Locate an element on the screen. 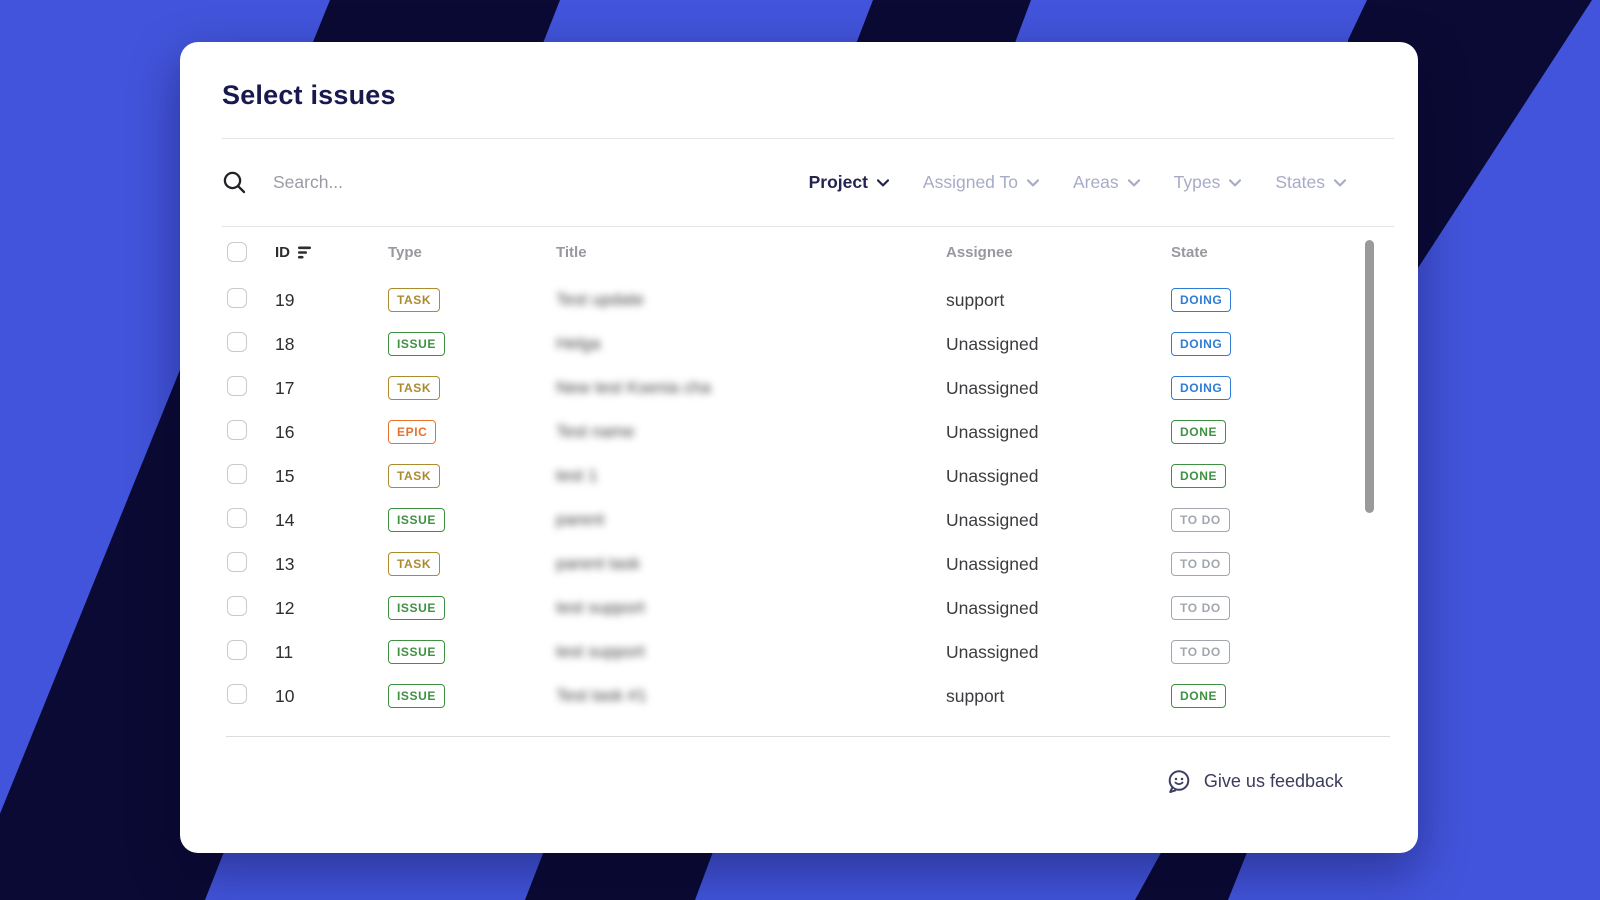 The width and height of the screenshot is (1600, 900). row-title: Test task #1 is located at coordinates (601, 695).